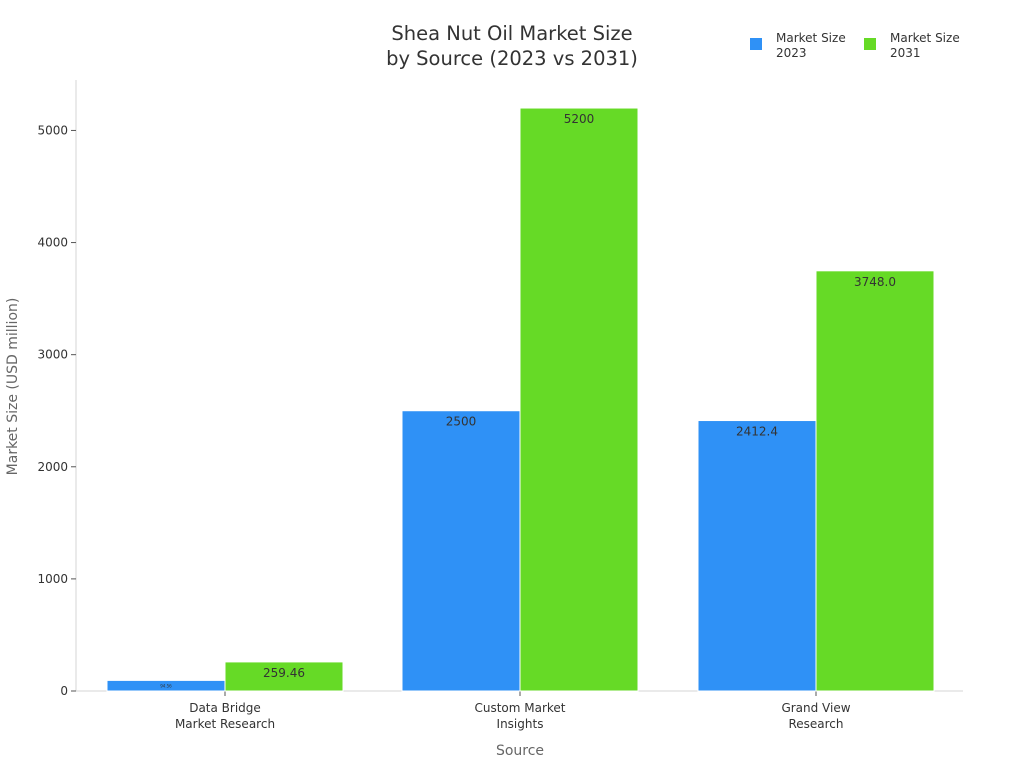 The height and width of the screenshot is (768, 1024). What do you see at coordinates (815, 724) in the screenshot?
I see `x-tick-label: Research` at bounding box center [815, 724].